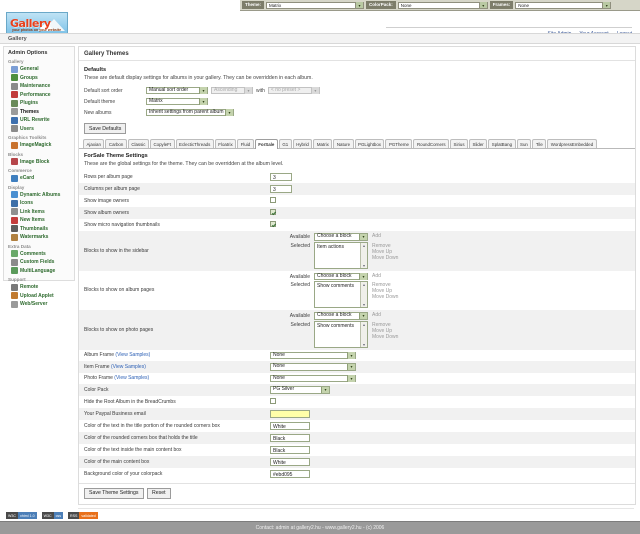  What do you see at coordinates (502, 143) in the screenshot?
I see `tab-splatbang: SplatBang` at bounding box center [502, 143].